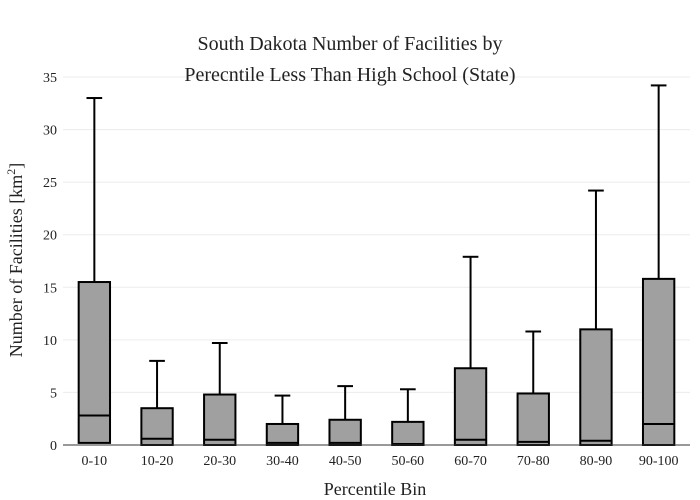 The width and height of the screenshot is (700, 500). Describe the element at coordinates (50, 341) in the screenshot. I see `y-tick-label: 10` at that location.